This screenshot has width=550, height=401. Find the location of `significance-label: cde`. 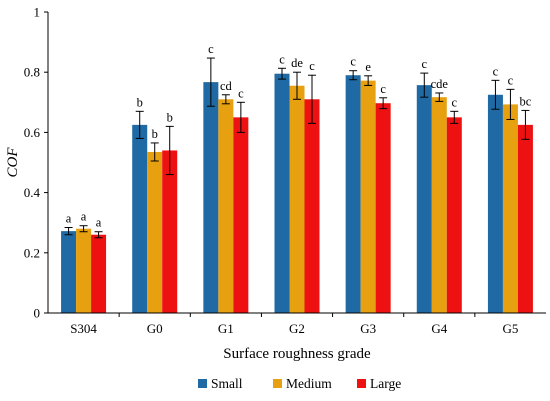

significance-label: cde is located at coordinates (440, 84).